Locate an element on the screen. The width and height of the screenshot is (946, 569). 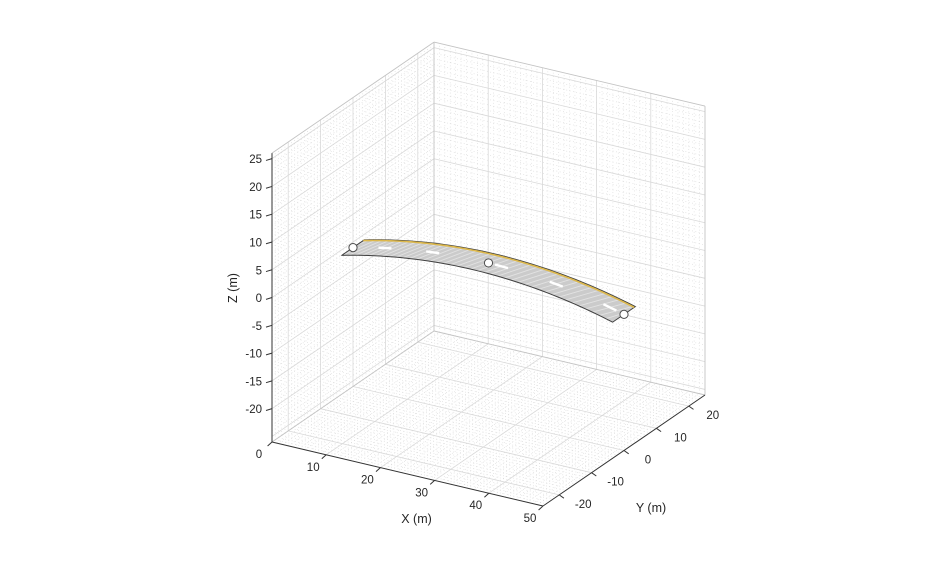
z-tick-label: -20 is located at coordinates (253, 410).